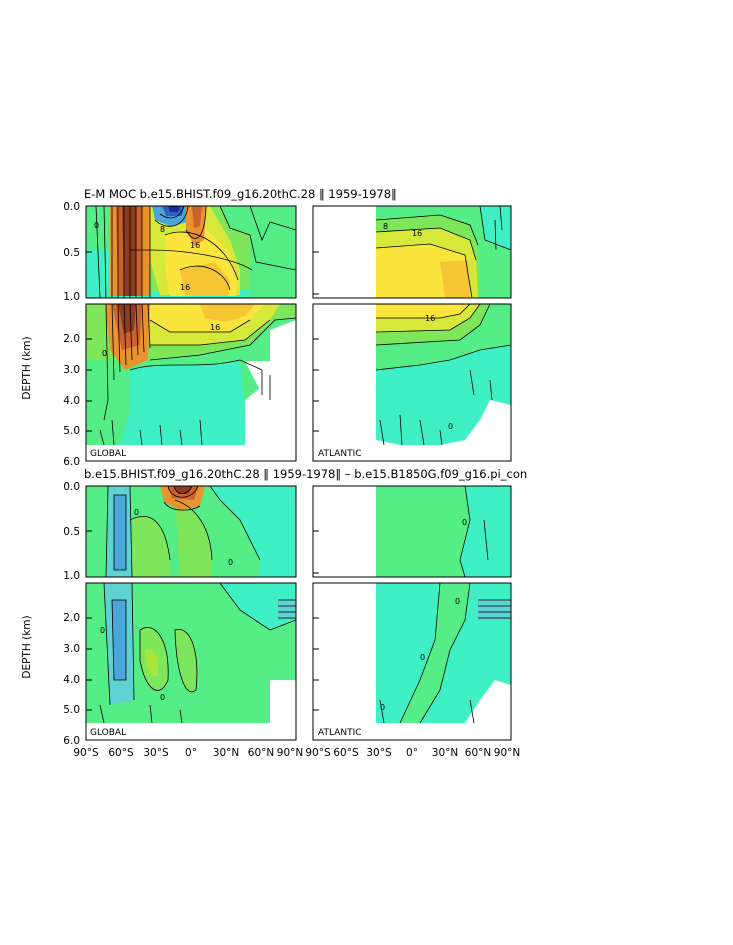 Image resolution: width=733 pixels, height=945 pixels. I want to click on global-label-bottom: GLOBAL, so click(108, 733).